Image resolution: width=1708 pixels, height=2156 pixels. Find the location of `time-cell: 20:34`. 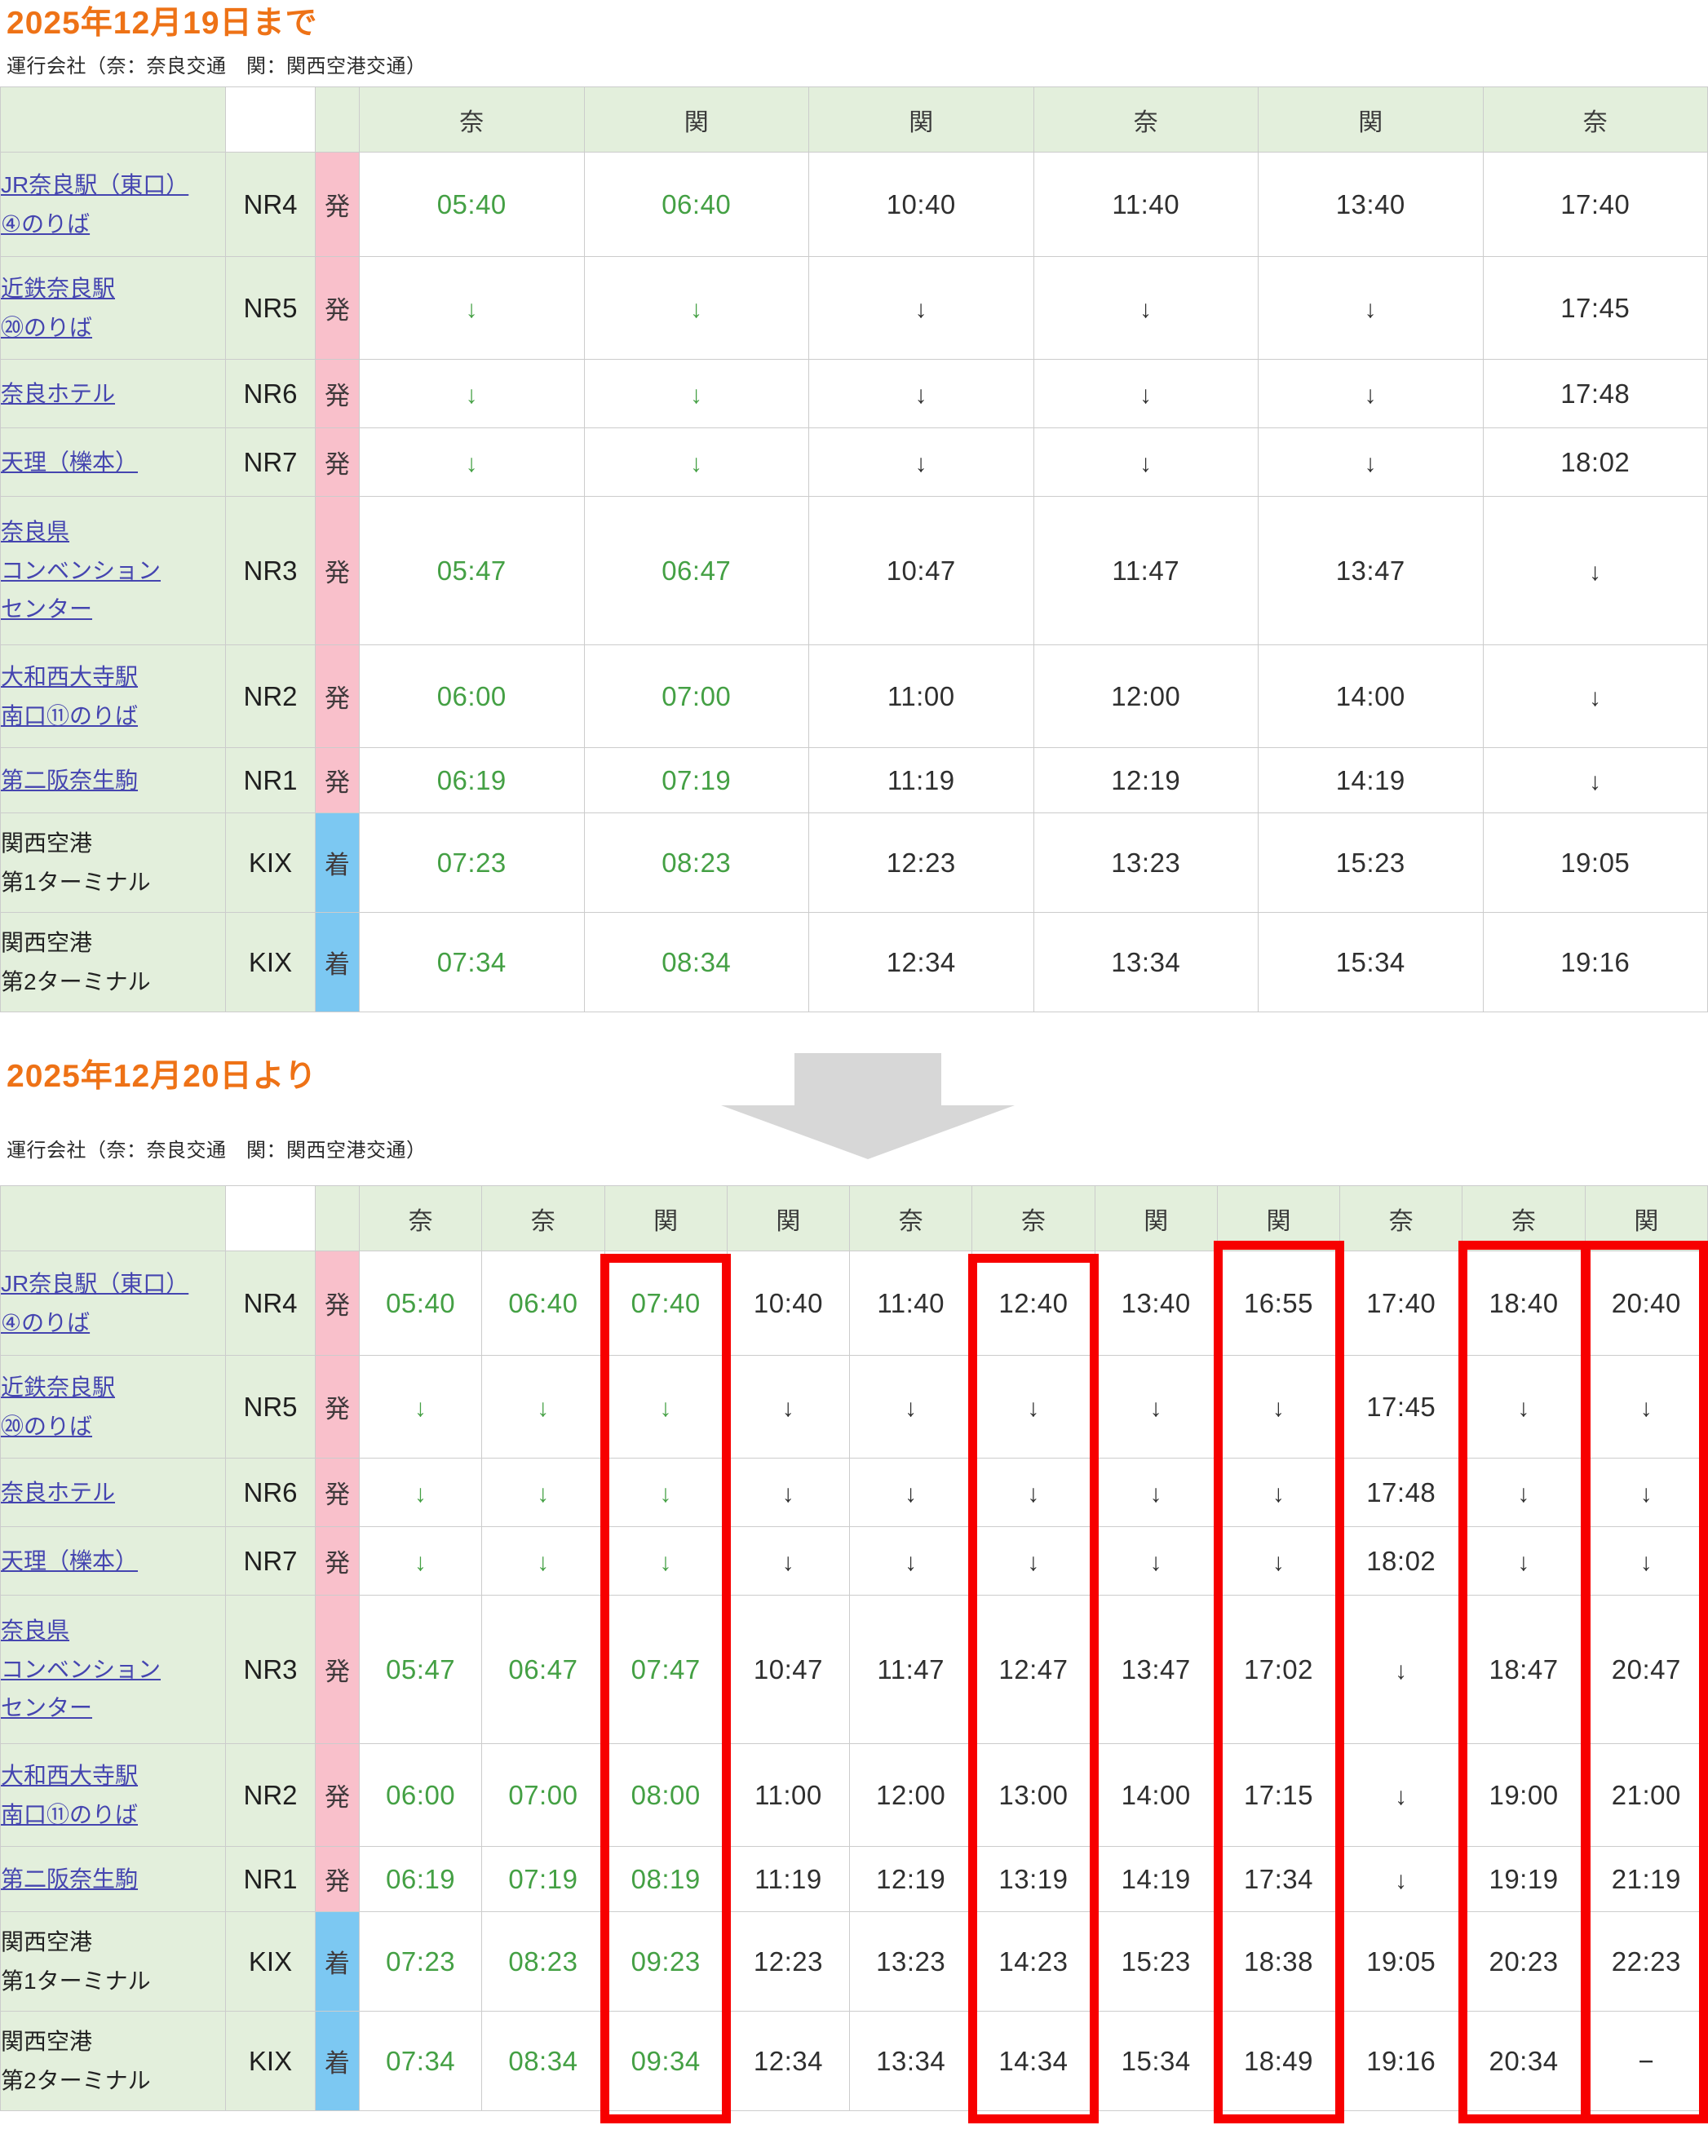

time-cell: 20:34 is located at coordinates (1524, 2061).